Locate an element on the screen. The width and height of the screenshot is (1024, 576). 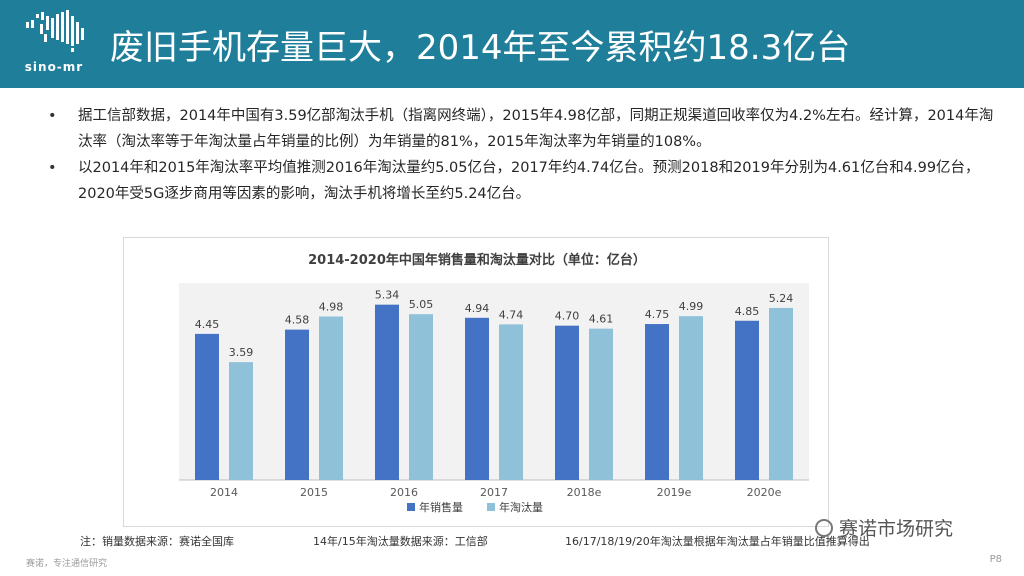
china-map-icon is located at coordinates (55, 31).